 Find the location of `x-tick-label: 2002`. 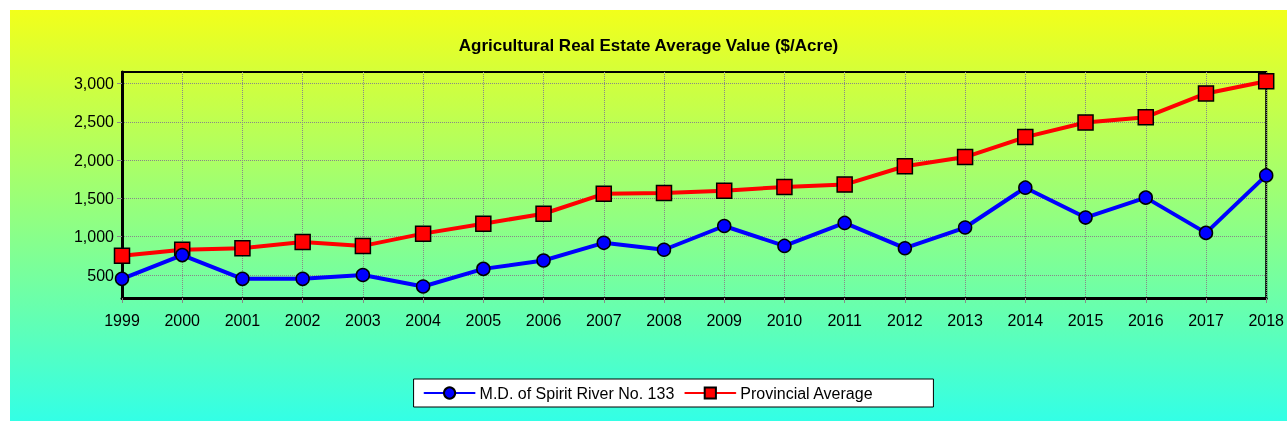

x-tick-label: 2002 is located at coordinates (302, 320).